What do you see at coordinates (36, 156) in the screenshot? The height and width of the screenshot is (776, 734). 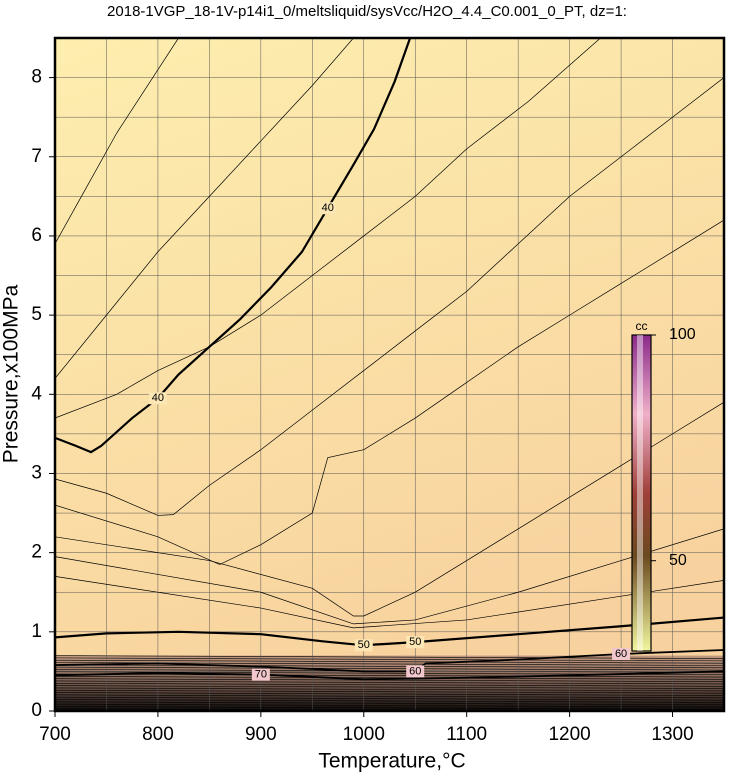 I see `y-tick-label: 7` at bounding box center [36, 156].